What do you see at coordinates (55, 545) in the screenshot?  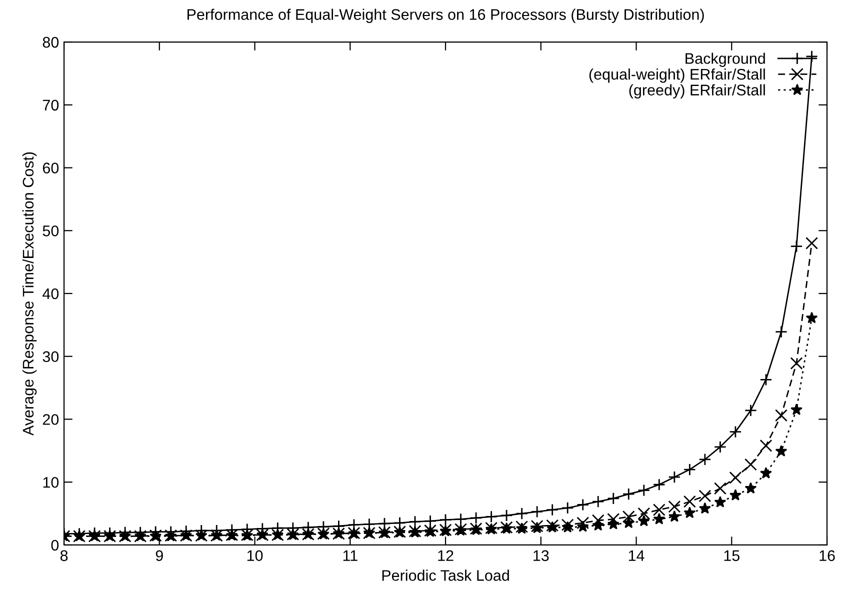 I see `y-tick-label: 0` at bounding box center [55, 545].